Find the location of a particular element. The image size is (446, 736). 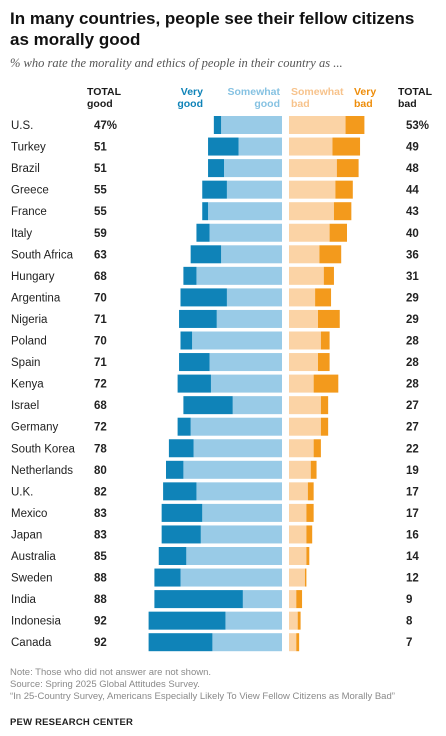

header-somewhat-good-line2: good is located at coordinates (267, 104).